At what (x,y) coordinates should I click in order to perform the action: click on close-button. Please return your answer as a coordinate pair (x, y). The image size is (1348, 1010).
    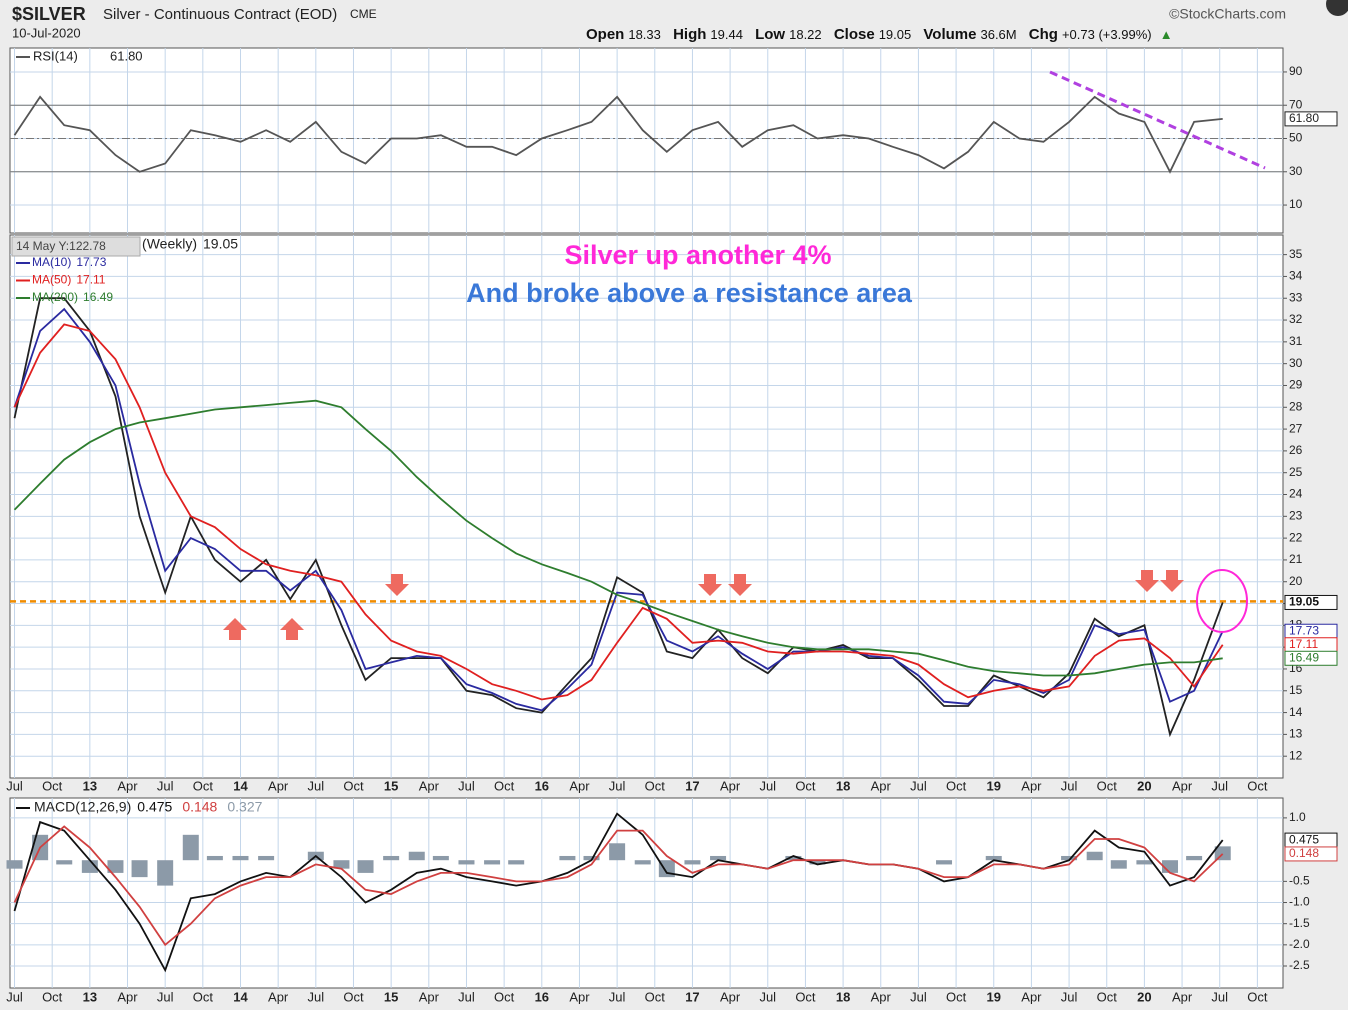
    Looking at the image, I should click on (1337, 8).